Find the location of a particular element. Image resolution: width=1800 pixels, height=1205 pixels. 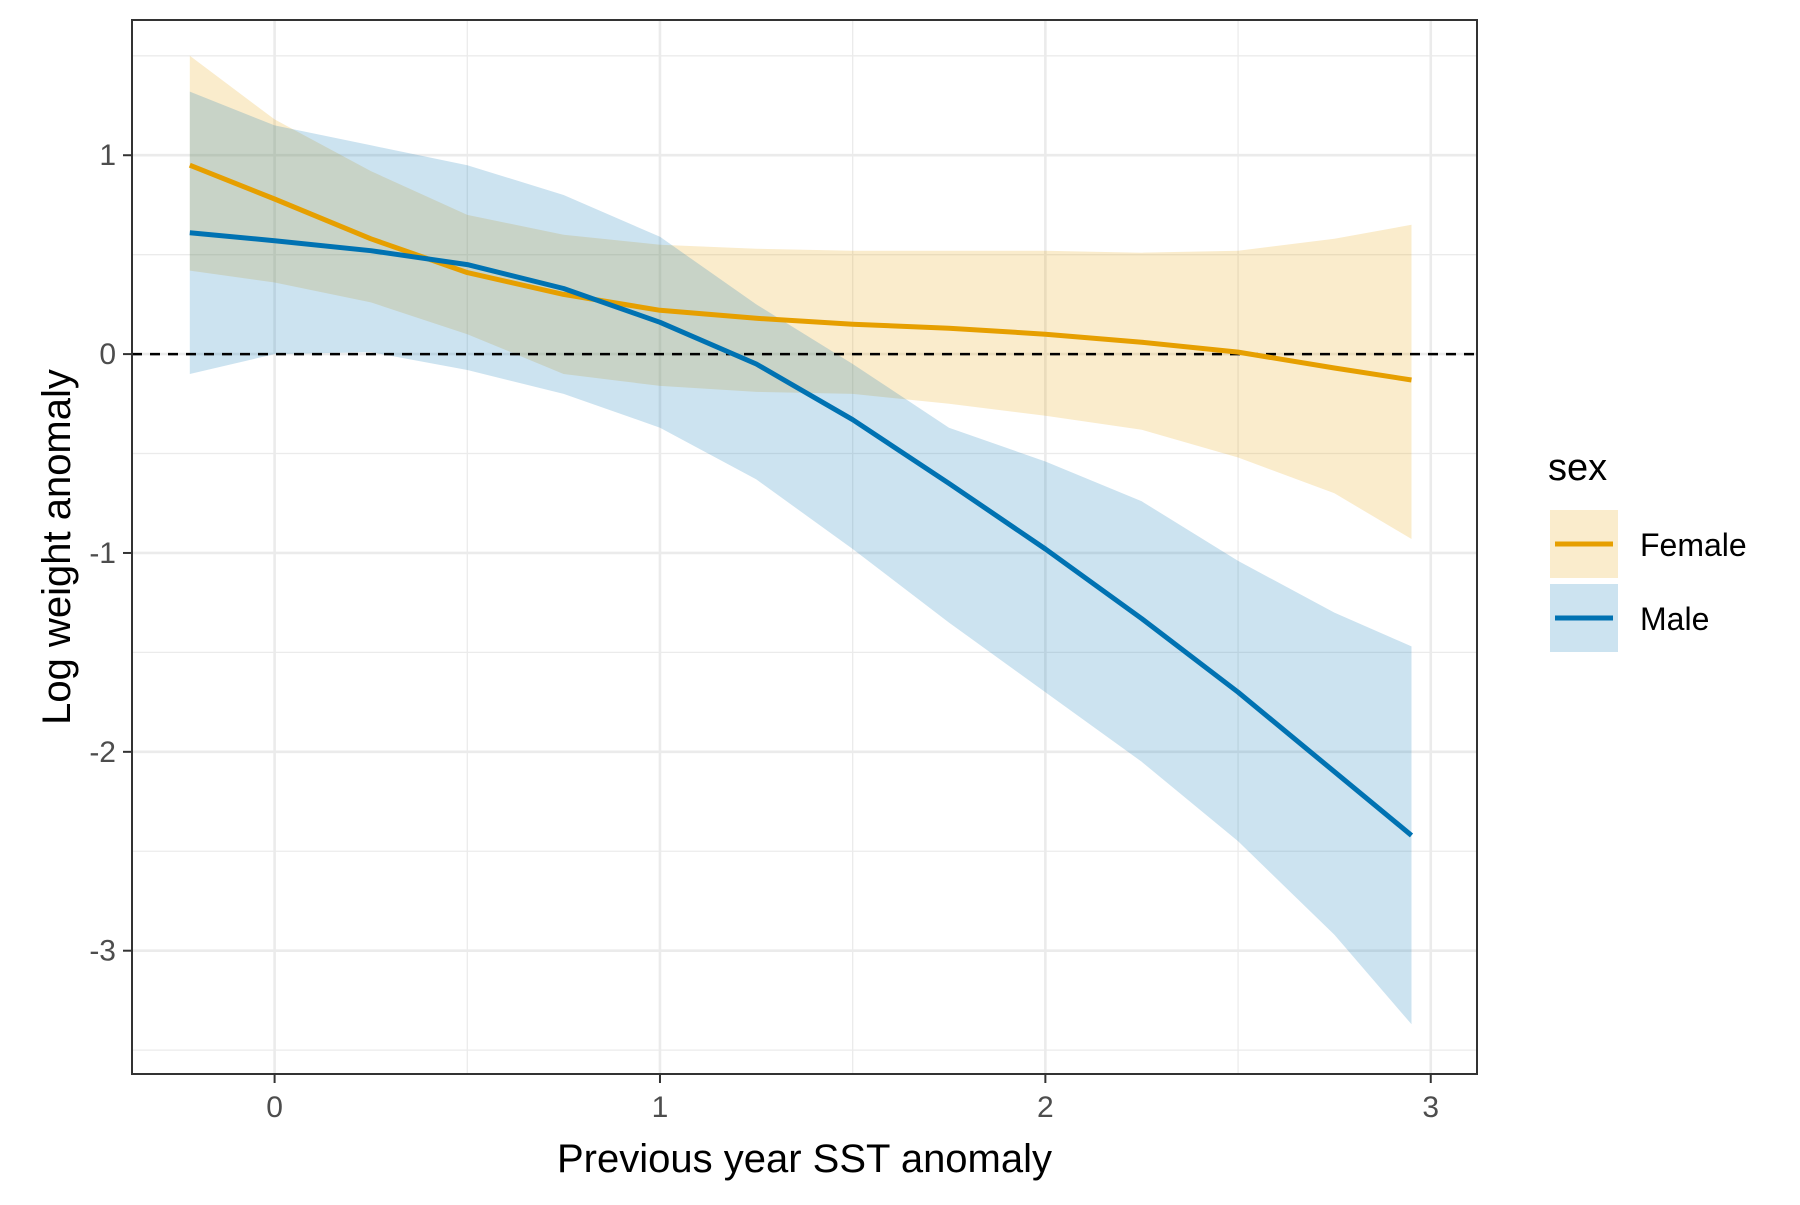

line-female is located at coordinates (800, 272).